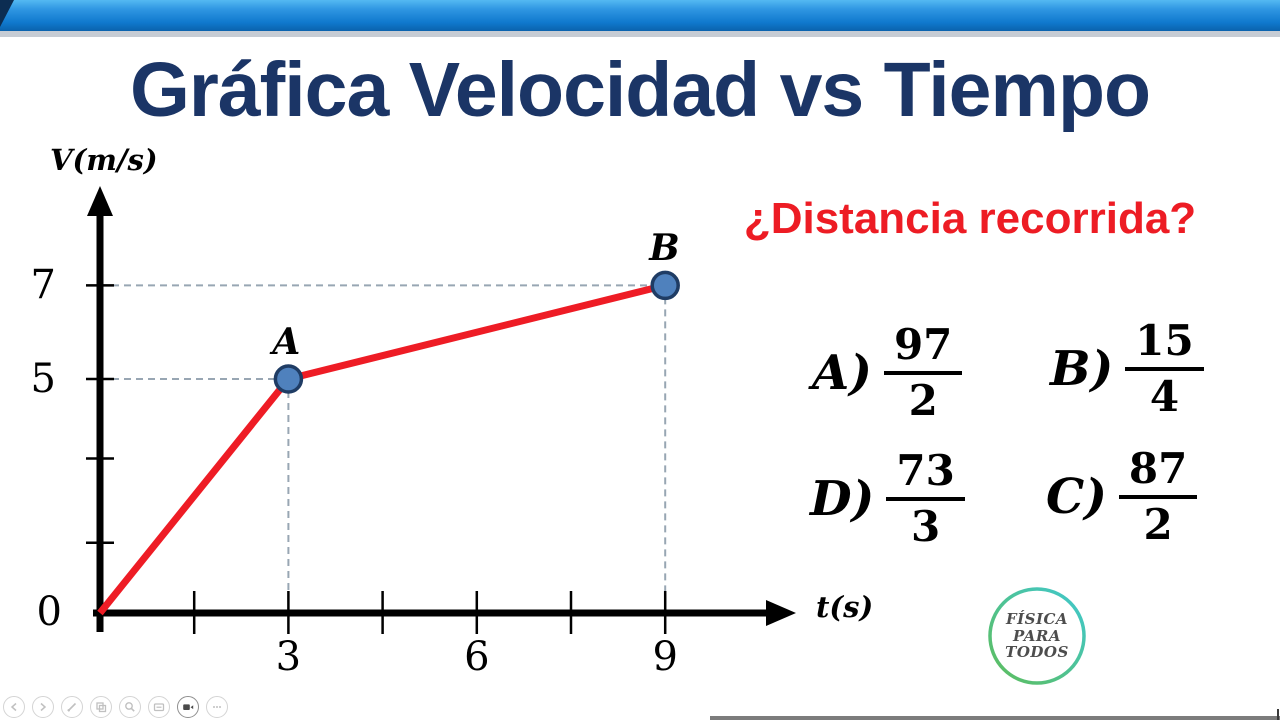 The width and height of the screenshot is (1280, 720). What do you see at coordinates (1164, 397) in the screenshot?
I see `fraction-denominator: 4` at bounding box center [1164, 397].